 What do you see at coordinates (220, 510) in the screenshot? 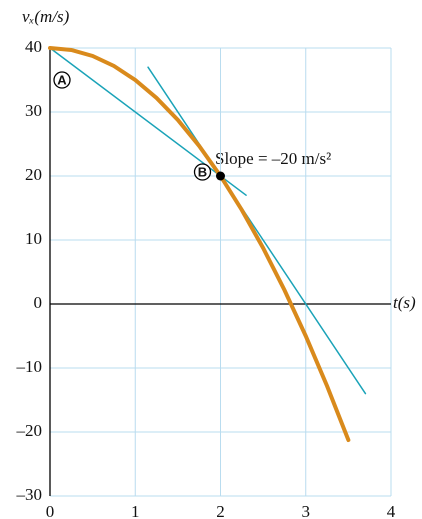
I see `x-tick-label: 2` at bounding box center [220, 510].